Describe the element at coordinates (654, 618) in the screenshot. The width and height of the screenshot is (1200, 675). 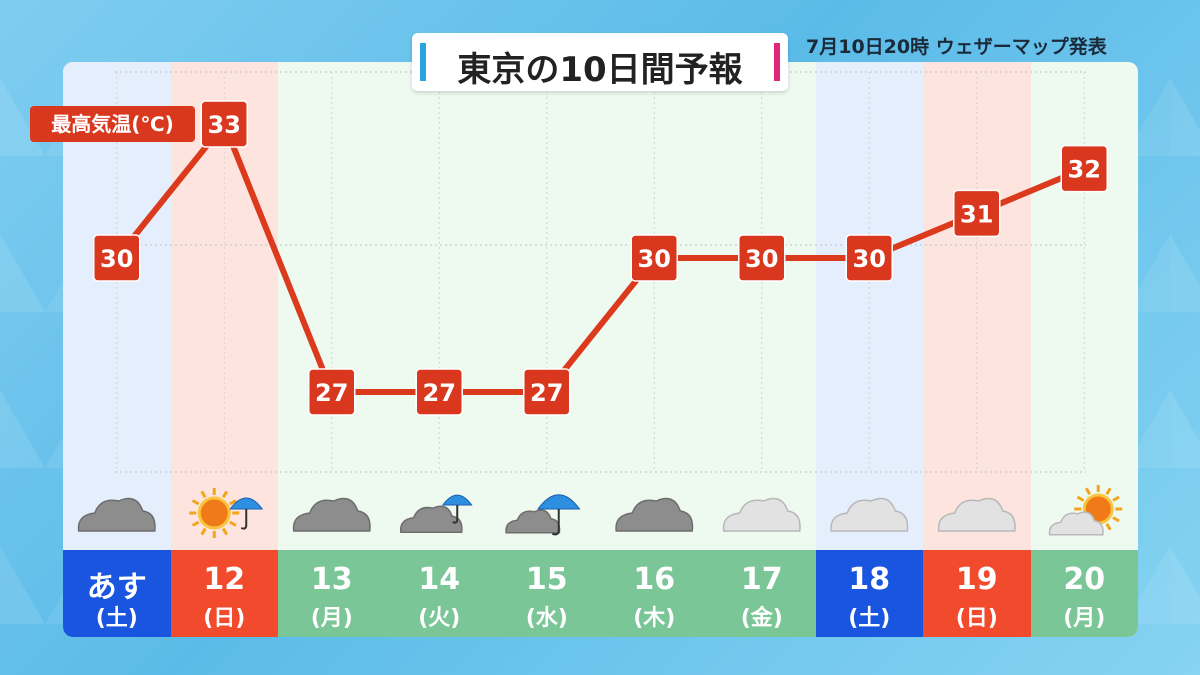
I see `weekday-label: (木)` at that location.